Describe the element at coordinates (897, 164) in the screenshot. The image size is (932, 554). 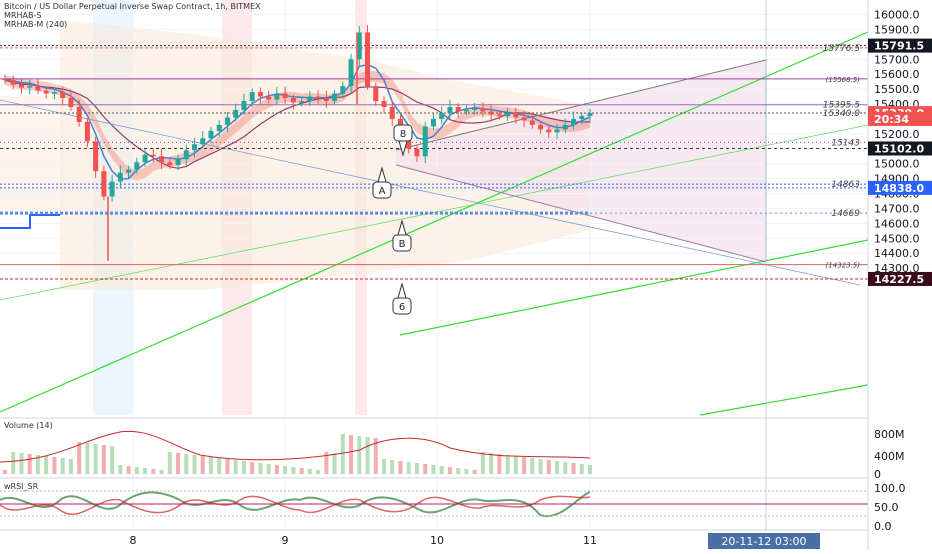
I see `y-tick-label-7: 15000.0` at that location.